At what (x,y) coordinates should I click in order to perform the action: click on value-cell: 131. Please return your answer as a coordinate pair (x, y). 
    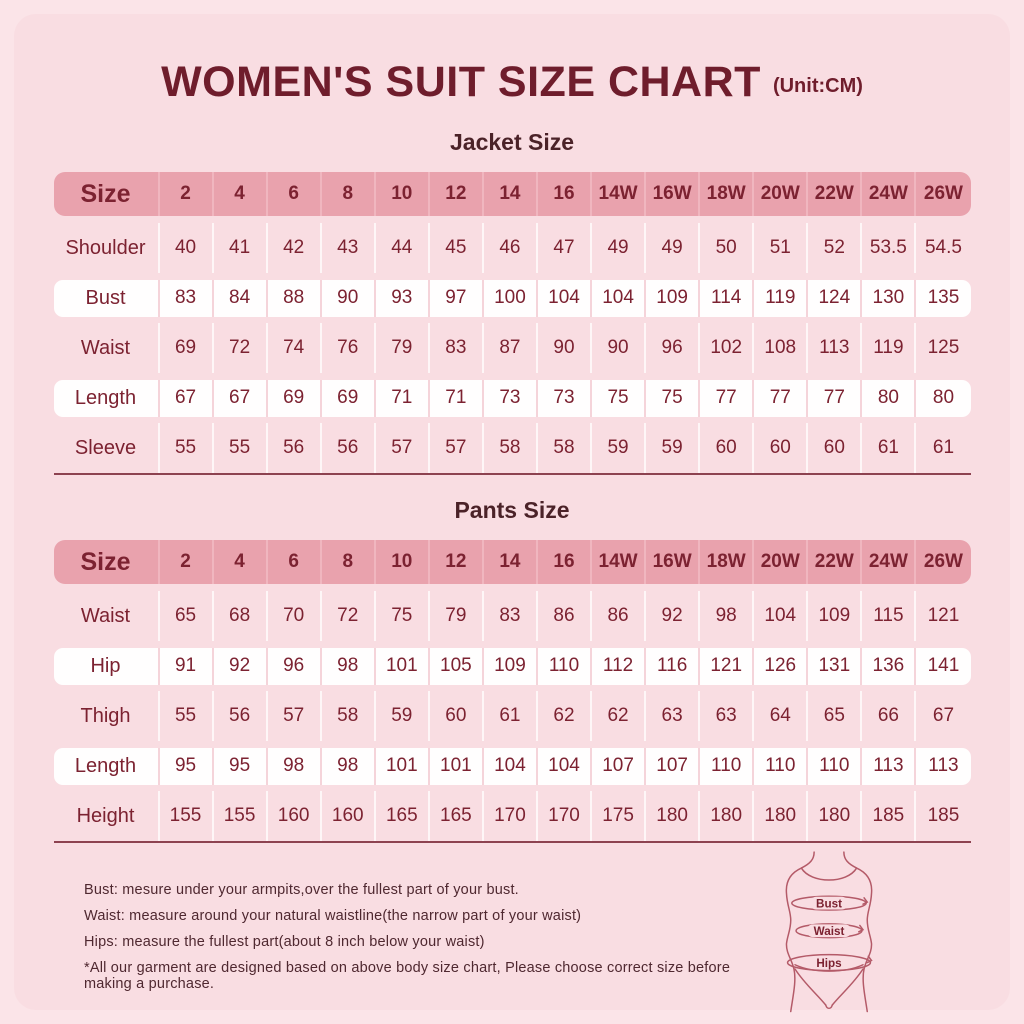
    Looking at the image, I should click on (835, 666).